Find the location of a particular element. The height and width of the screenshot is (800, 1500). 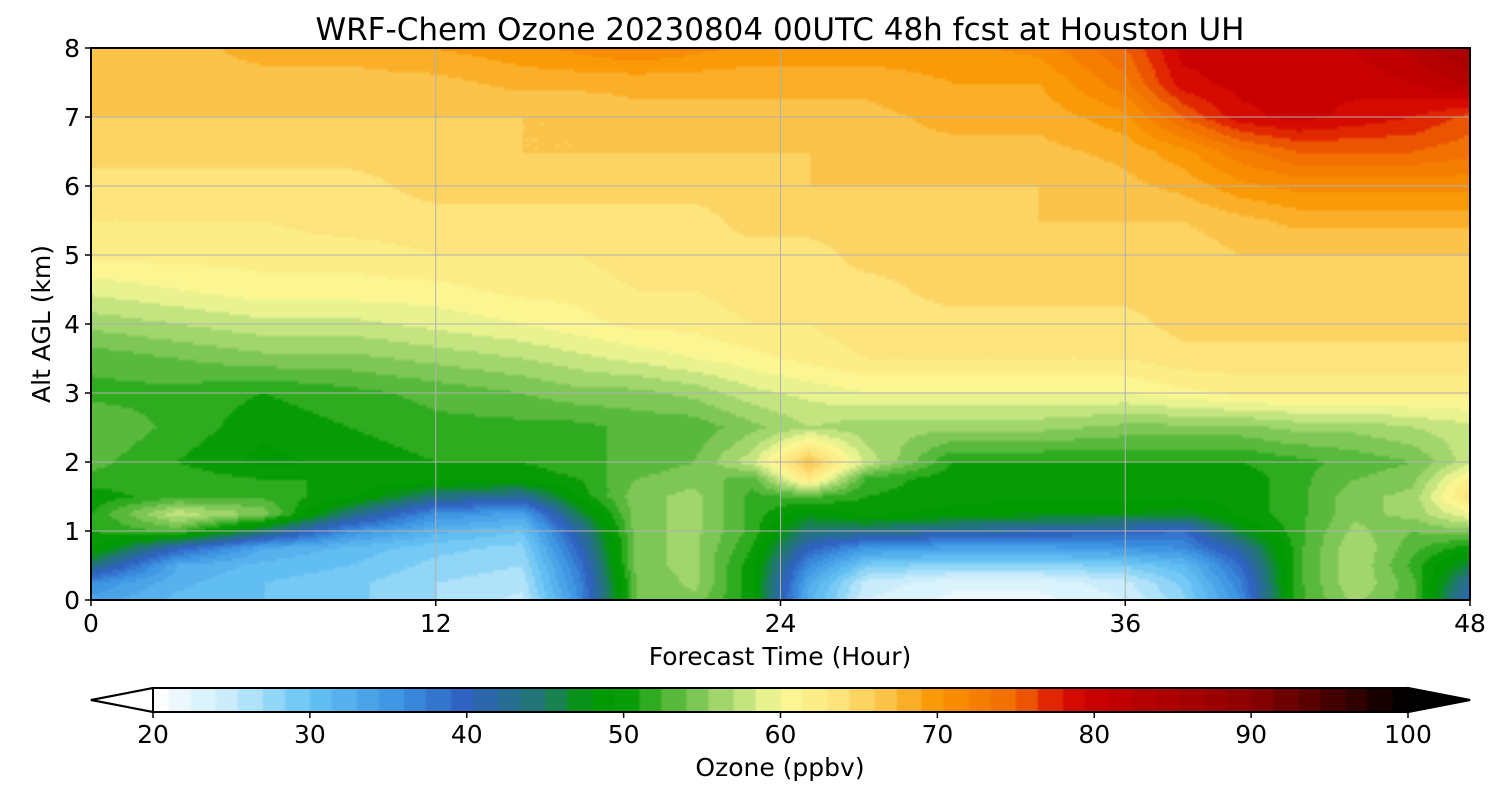

x-axis-label: Forecast Time (Hour) is located at coordinates (780, 656).